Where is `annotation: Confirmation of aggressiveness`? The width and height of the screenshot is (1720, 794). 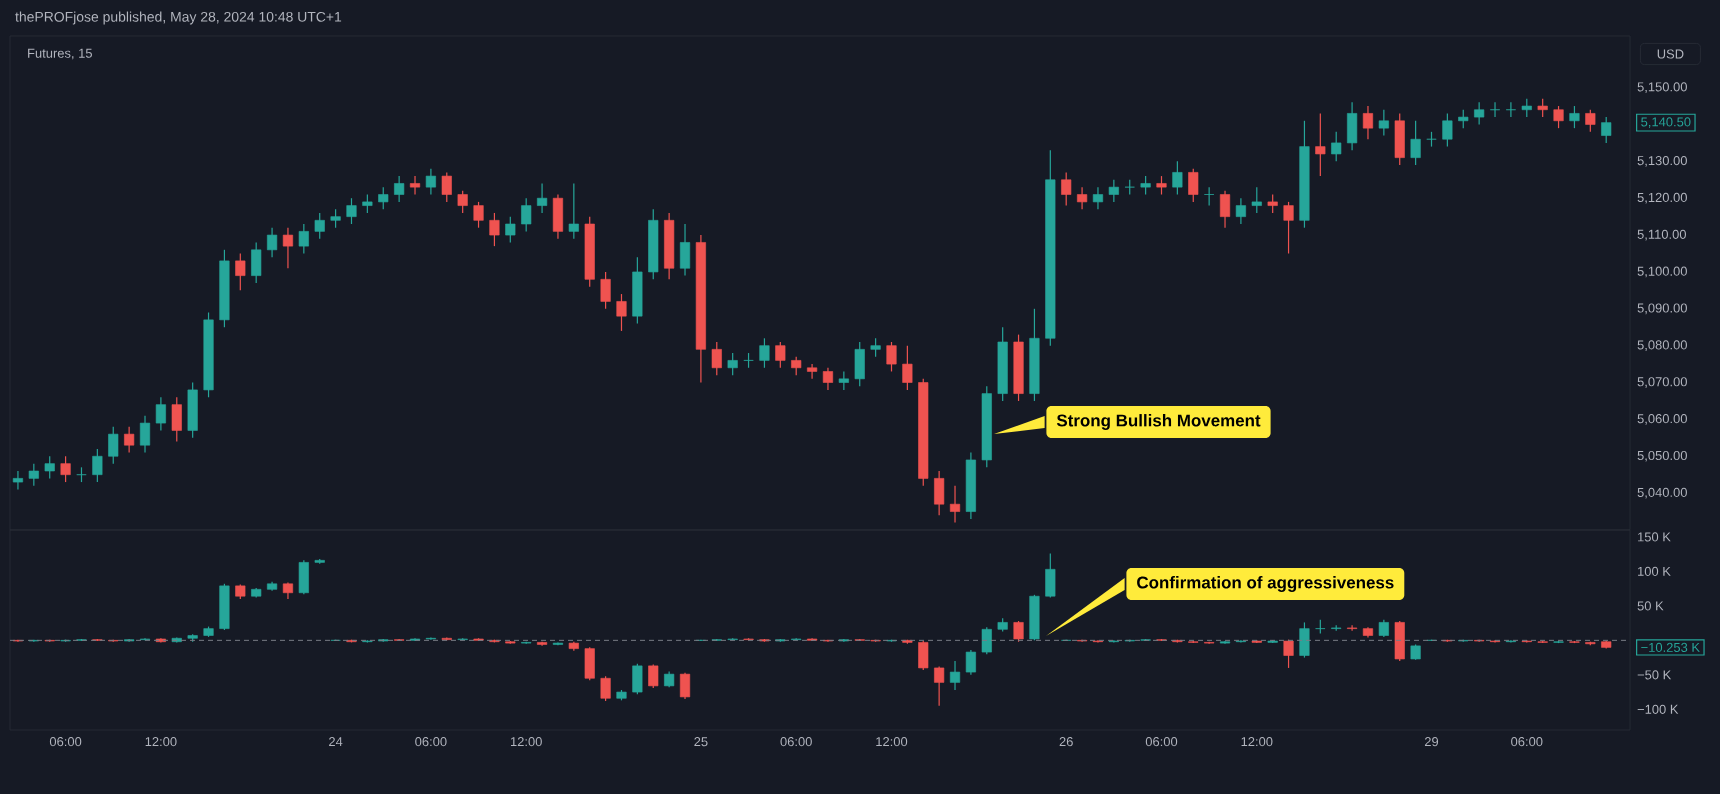 annotation: Confirmation of aggressiveness is located at coordinates (1265, 584).